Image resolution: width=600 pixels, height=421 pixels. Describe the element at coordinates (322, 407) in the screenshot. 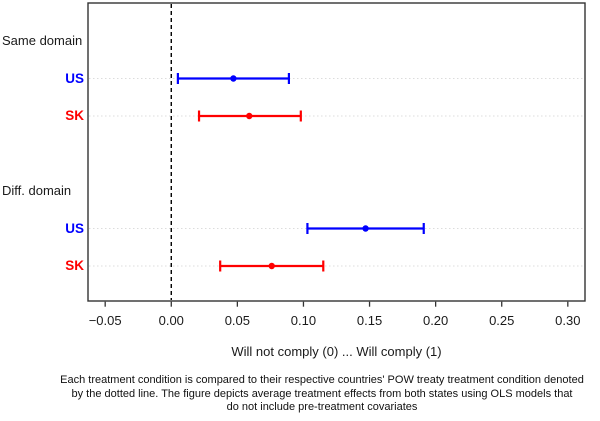

I see `caption-line: do not include pre-treatment covariates` at that location.